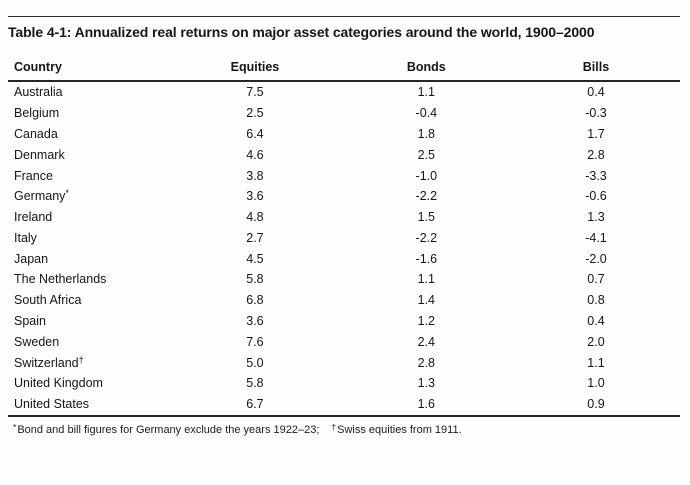  I want to click on bonds-value: 1.6, so click(426, 404).